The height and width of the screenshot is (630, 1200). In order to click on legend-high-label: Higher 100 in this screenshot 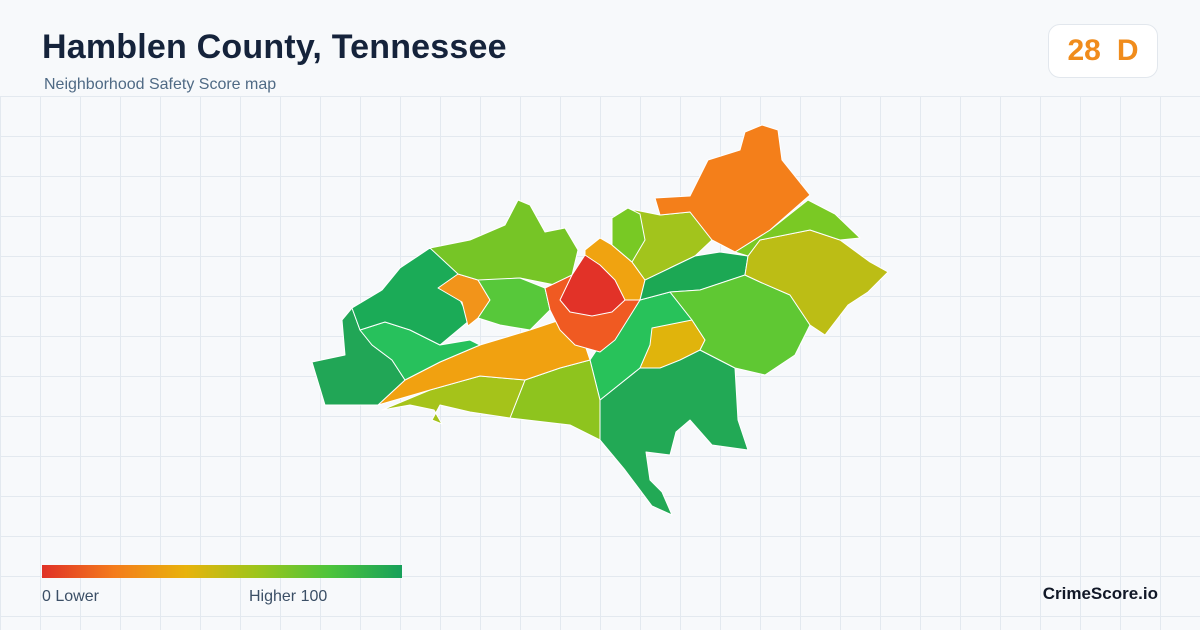, I will do `click(288, 596)`.